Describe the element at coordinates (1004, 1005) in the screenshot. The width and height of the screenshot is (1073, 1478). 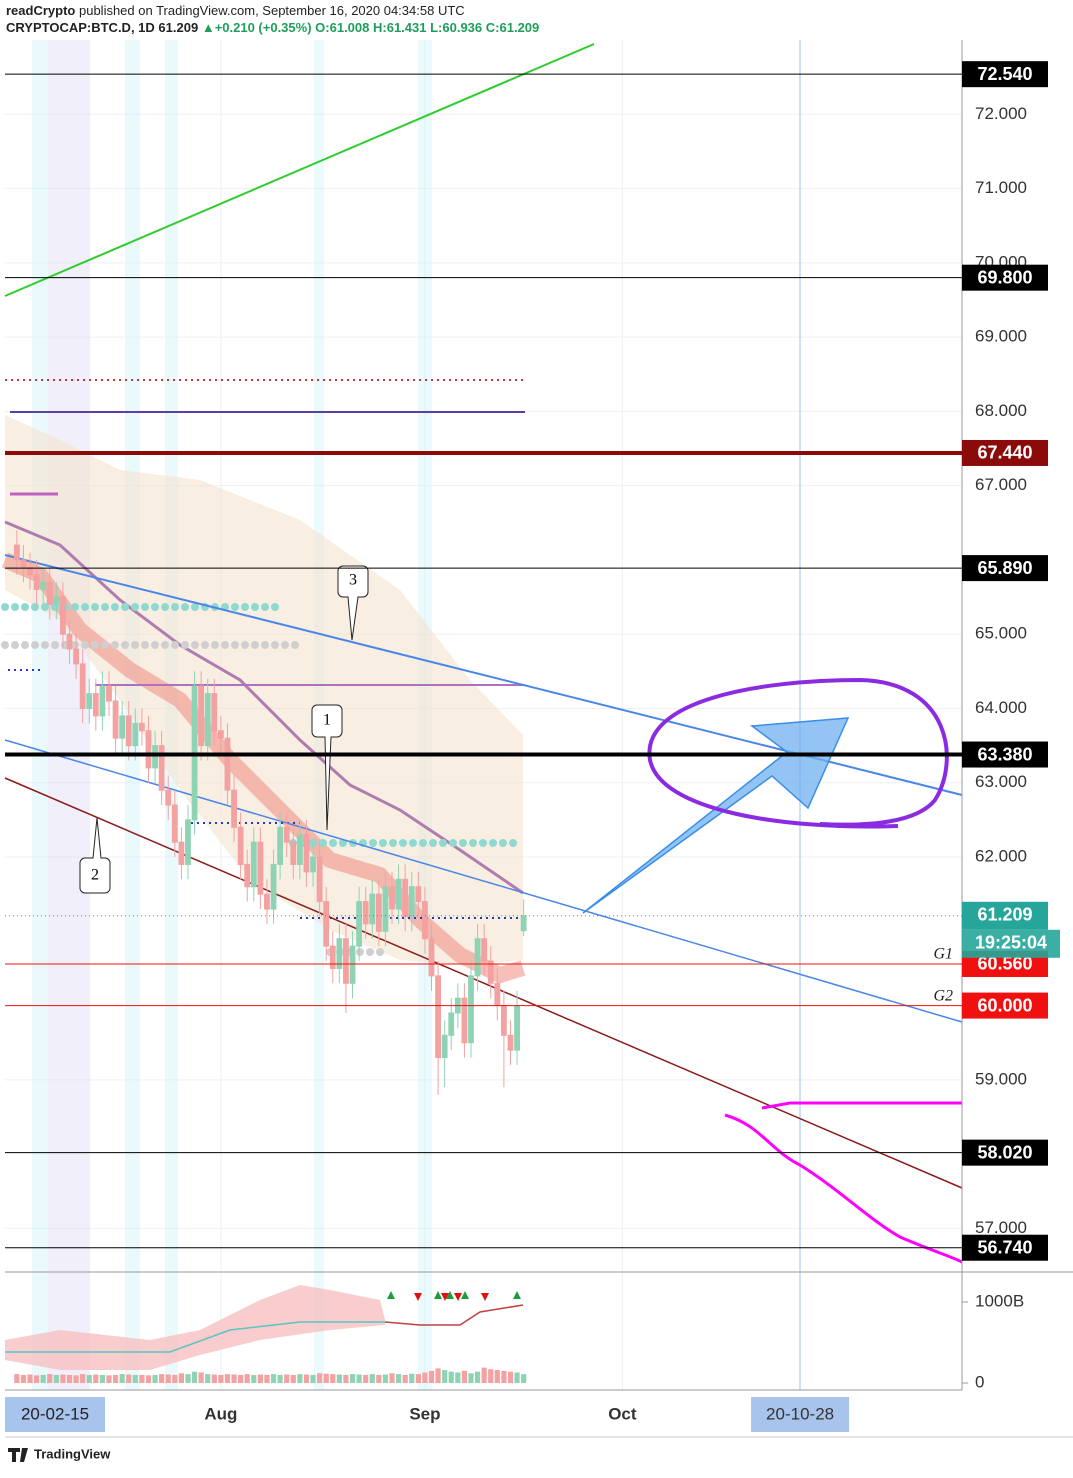
I see `price-label: 60.000` at that location.